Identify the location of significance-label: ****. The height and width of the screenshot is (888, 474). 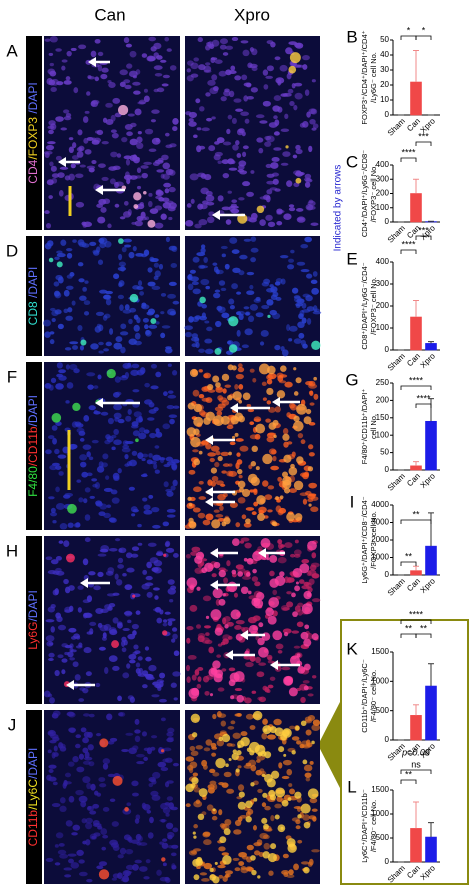
(416, 380).